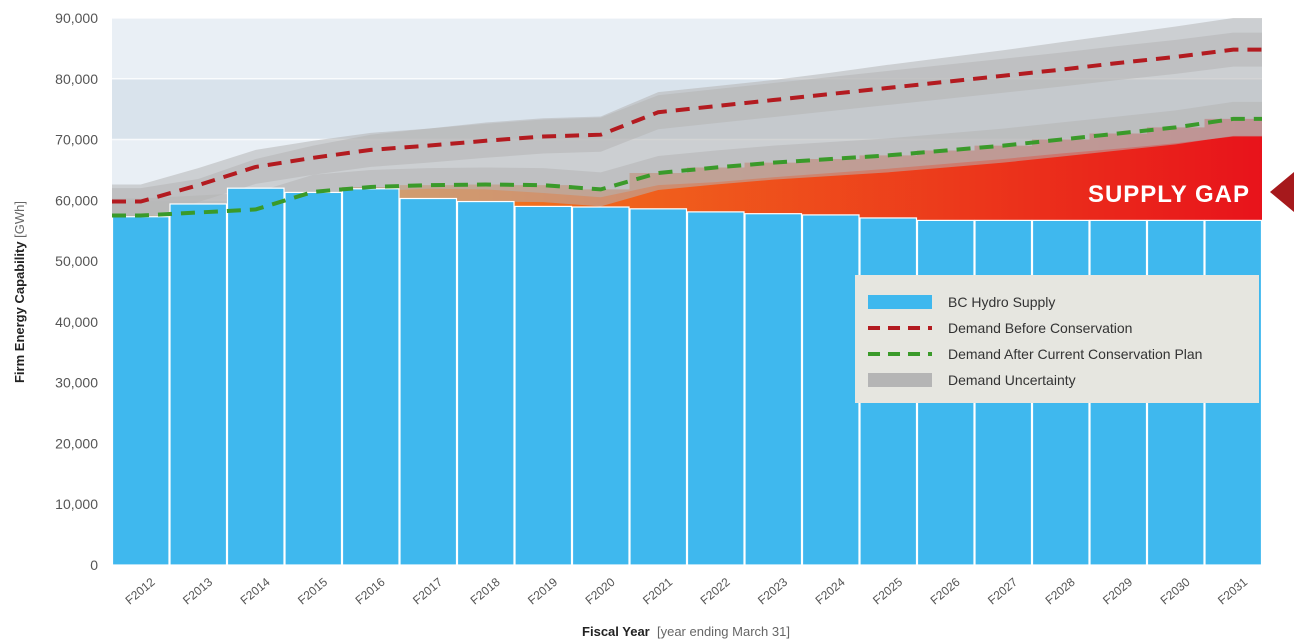 The height and width of the screenshot is (641, 1297). I want to click on supply-gap-label: SUPPLY GAP, so click(1169, 194).